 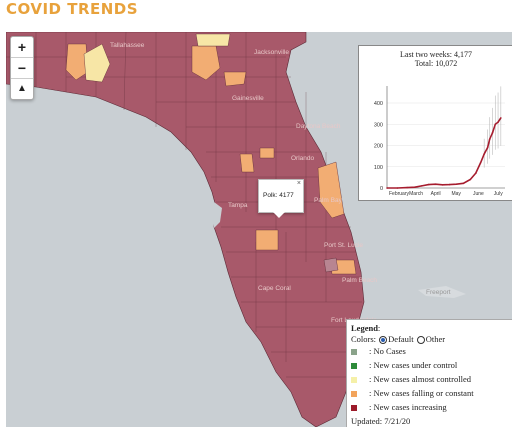 What do you see at coordinates (343, 245) in the screenshot?
I see `city-label-7: Port St. Lucie` at bounding box center [343, 245].